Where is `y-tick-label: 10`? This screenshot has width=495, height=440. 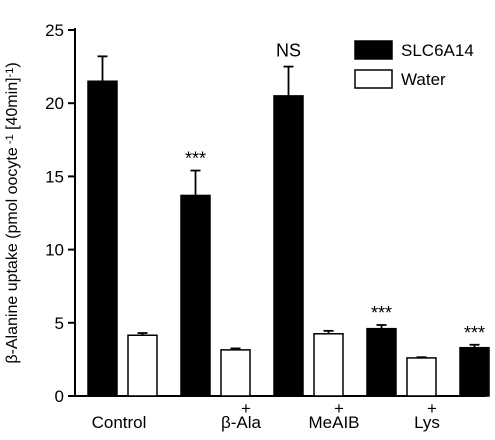
y-tick-label: 10 is located at coordinates (54, 250).